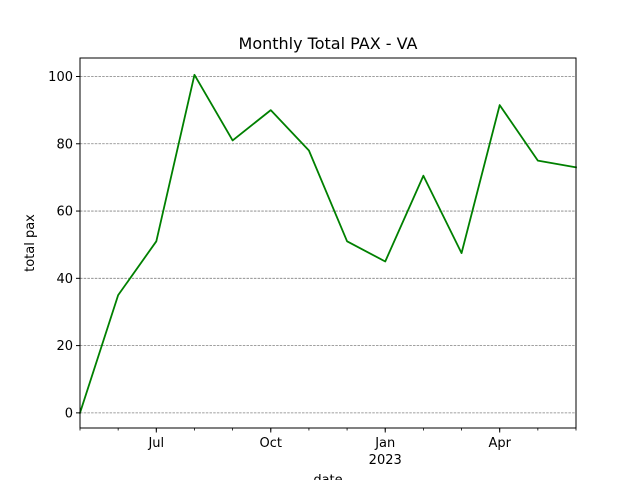 This screenshot has width=640, height=480. I want to click on y-tick-label: 60, so click(64, 212).